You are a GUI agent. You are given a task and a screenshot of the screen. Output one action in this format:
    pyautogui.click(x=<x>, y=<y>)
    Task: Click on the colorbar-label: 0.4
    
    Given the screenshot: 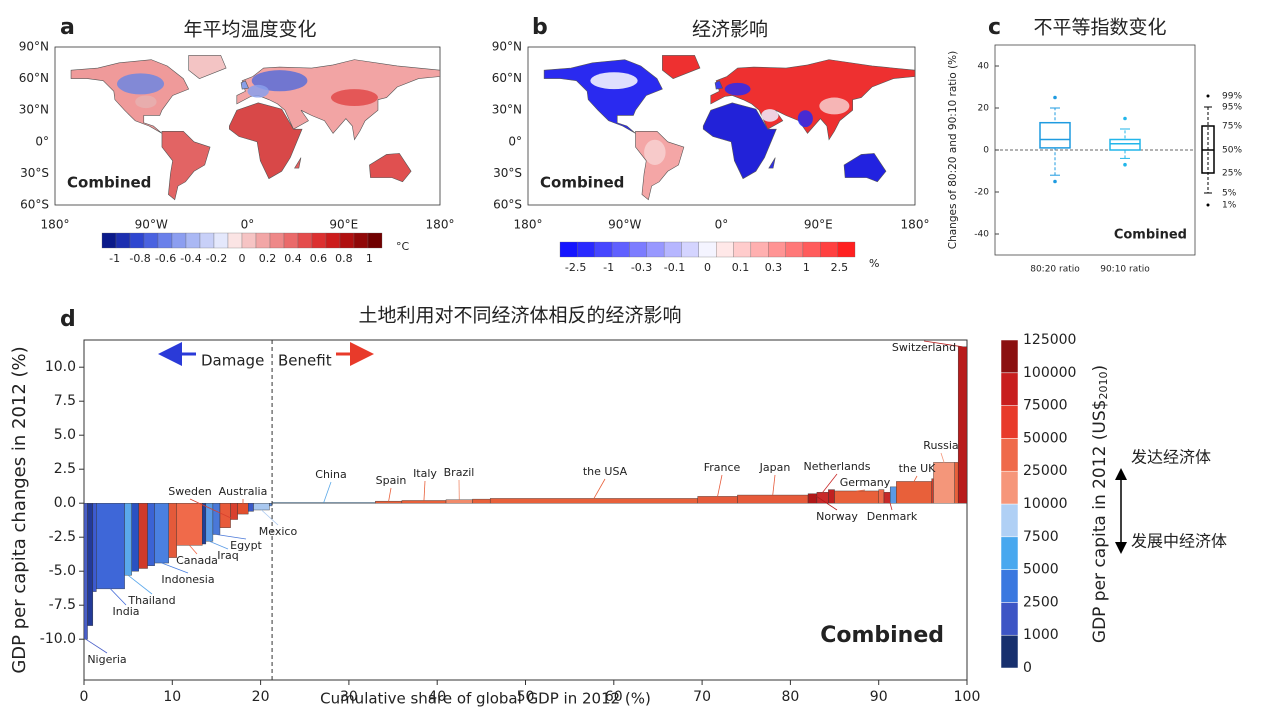 What is the action you would take?
    pyautogui.click(x=293, y=258)
    